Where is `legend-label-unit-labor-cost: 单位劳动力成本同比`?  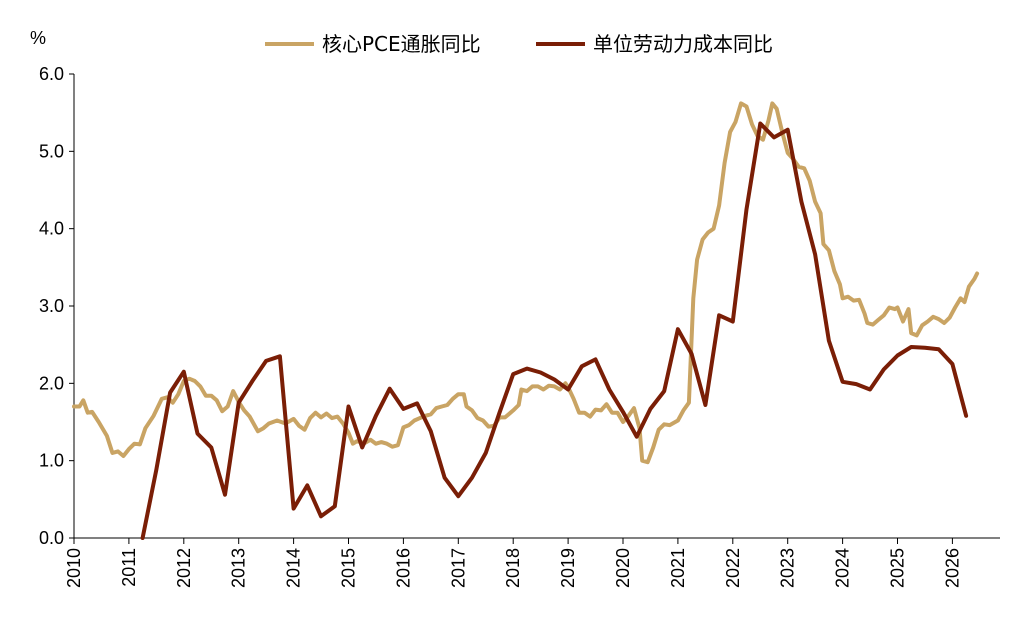 legend-label-unit-labor-cost: 单位劳动力成本同比 is located at coordinates (683, 44).